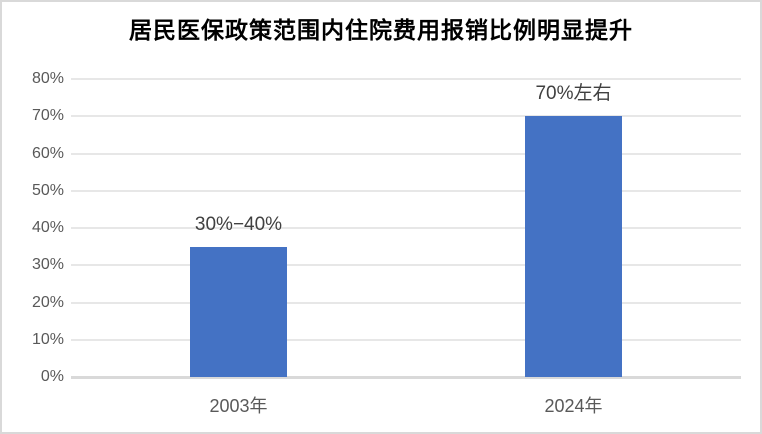 This screenshot has height=434, width=762. What do you see at coordinates (47, 302) in the screenshot?
I see `y-tick-label: 20%` at bounding box center [47, 302].